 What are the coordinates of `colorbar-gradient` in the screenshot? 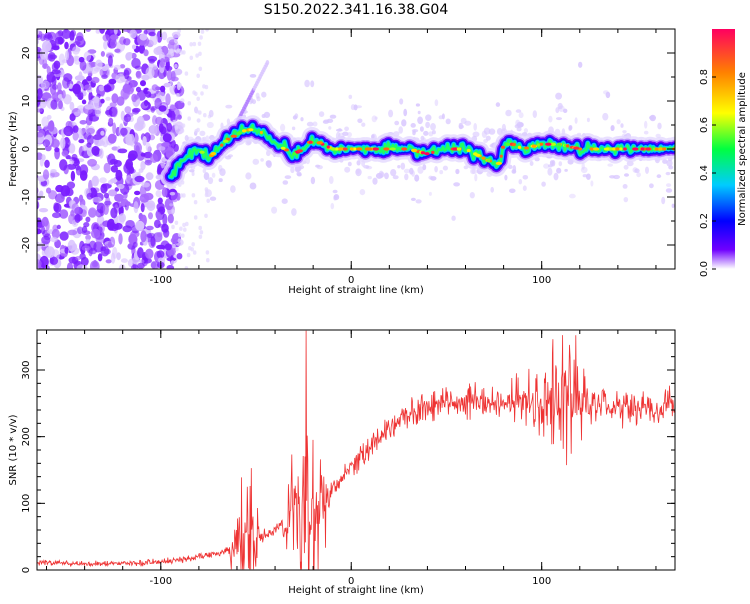 It's located at (723, 149).